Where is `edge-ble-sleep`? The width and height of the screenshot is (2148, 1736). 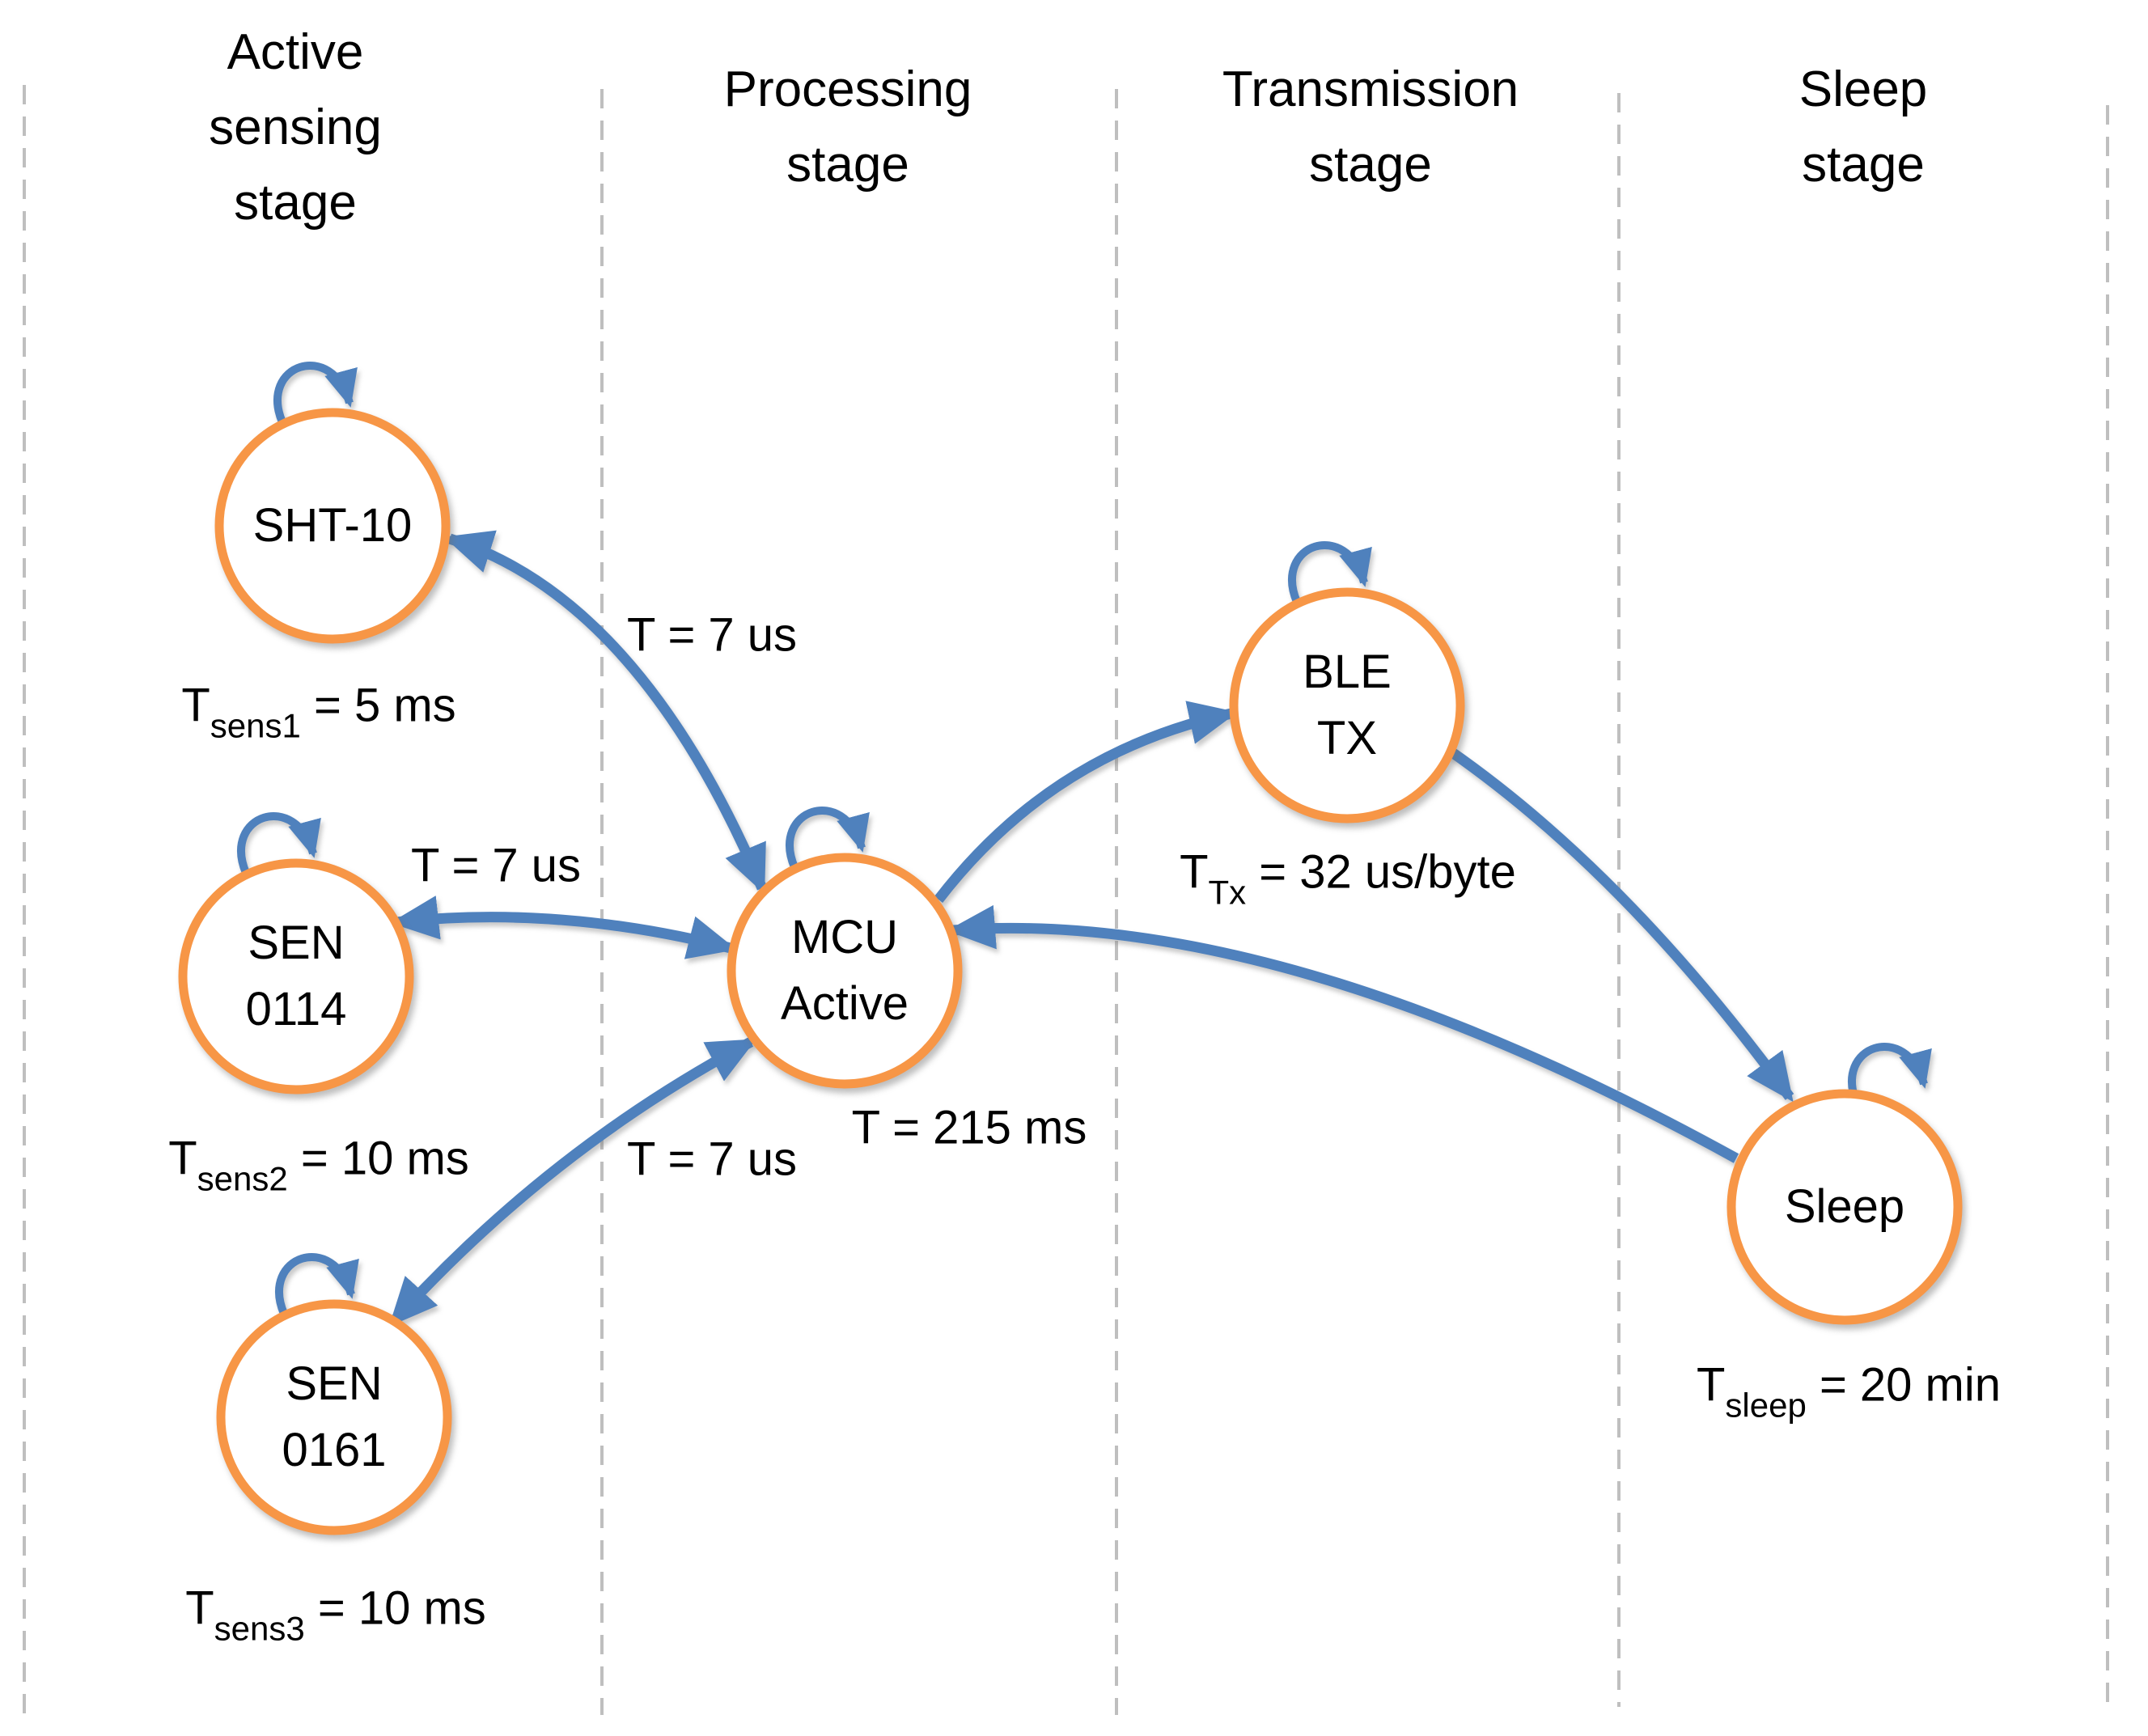
edge-ble-sleep is located at coordinates (1621, 924).